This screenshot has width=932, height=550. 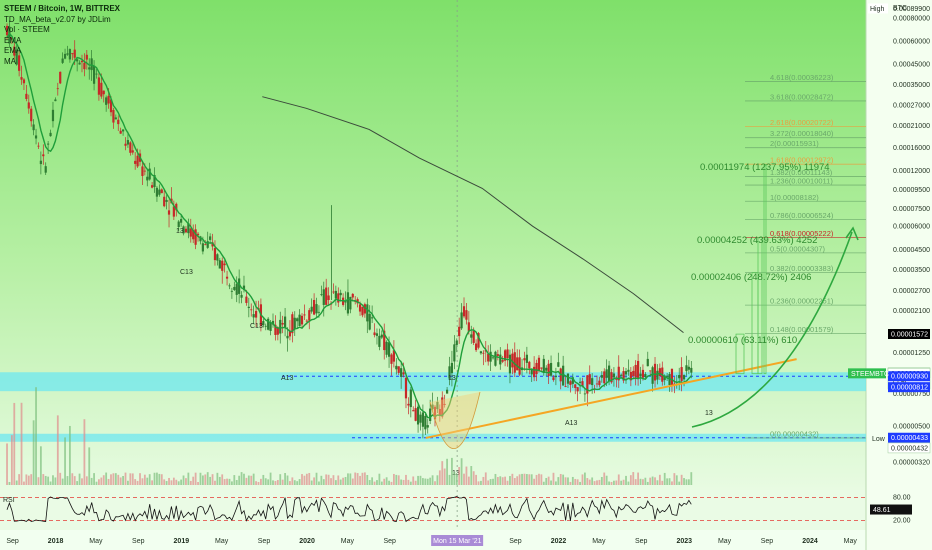 I want to click on price-tick-label: 0.00002100, so click(x=911, y=311).